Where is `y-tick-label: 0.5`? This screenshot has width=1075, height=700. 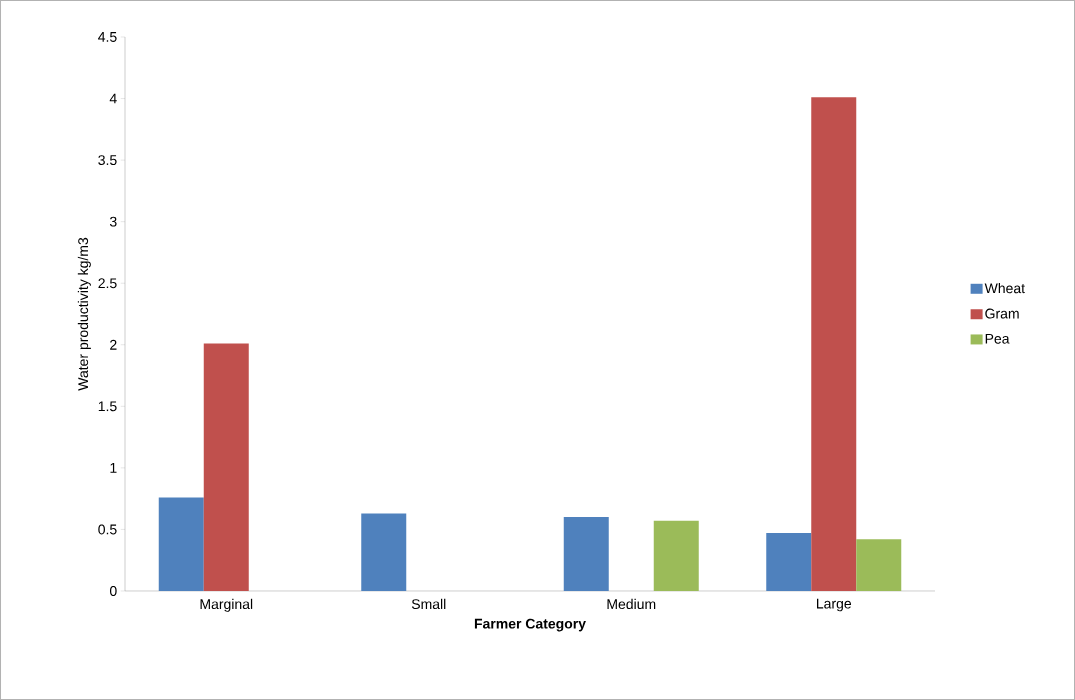 y-tick-label: 0.5 is located at coordinates (107, 529).